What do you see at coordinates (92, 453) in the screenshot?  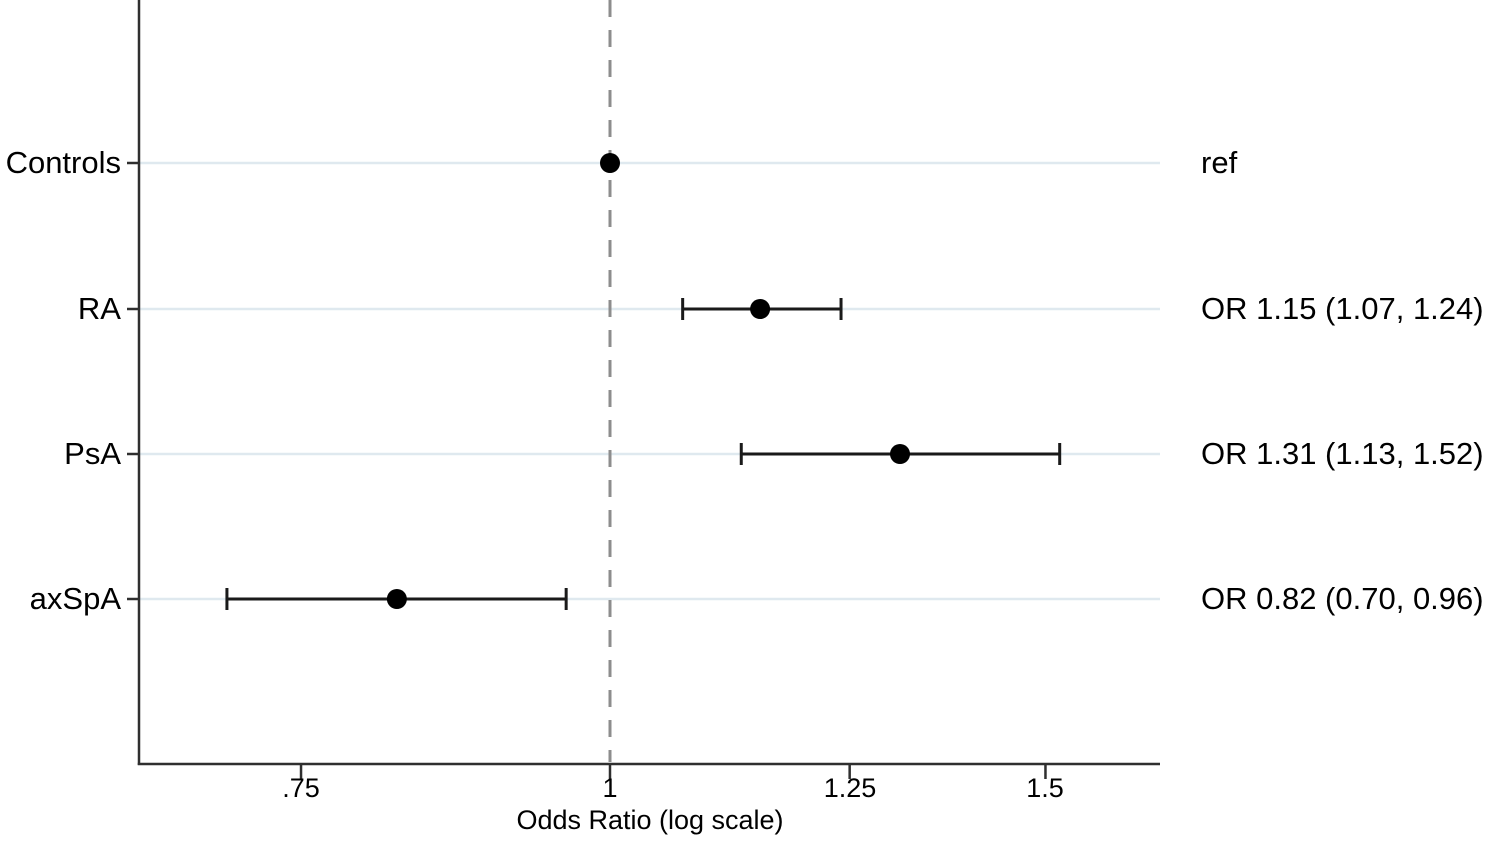 I see `category-label-psa: PsA` at bounding box center [92, 453].